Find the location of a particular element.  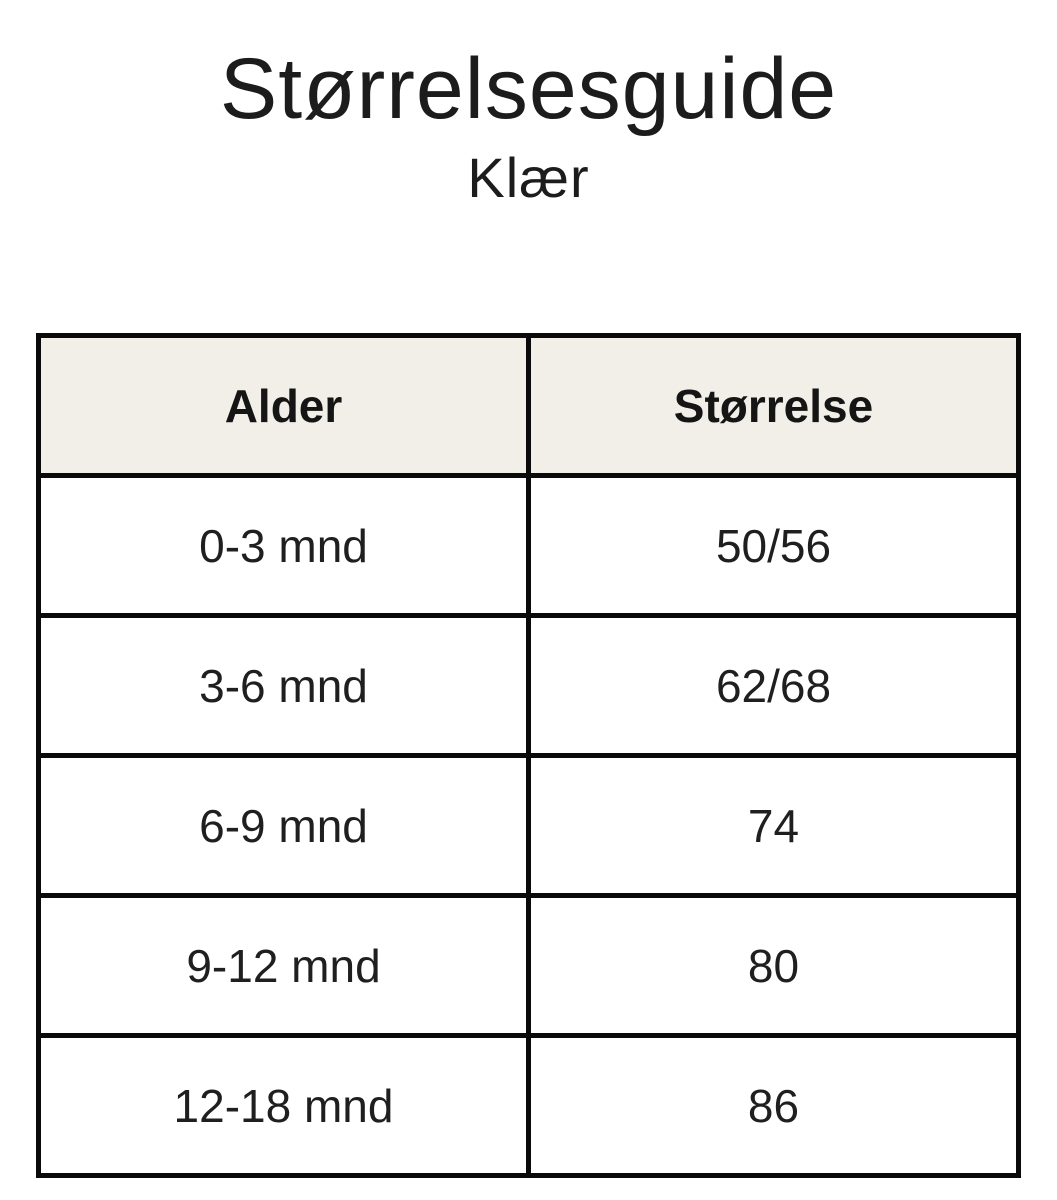

table-row: 9-12 mnd 80 is located at coordinates (528, 965).